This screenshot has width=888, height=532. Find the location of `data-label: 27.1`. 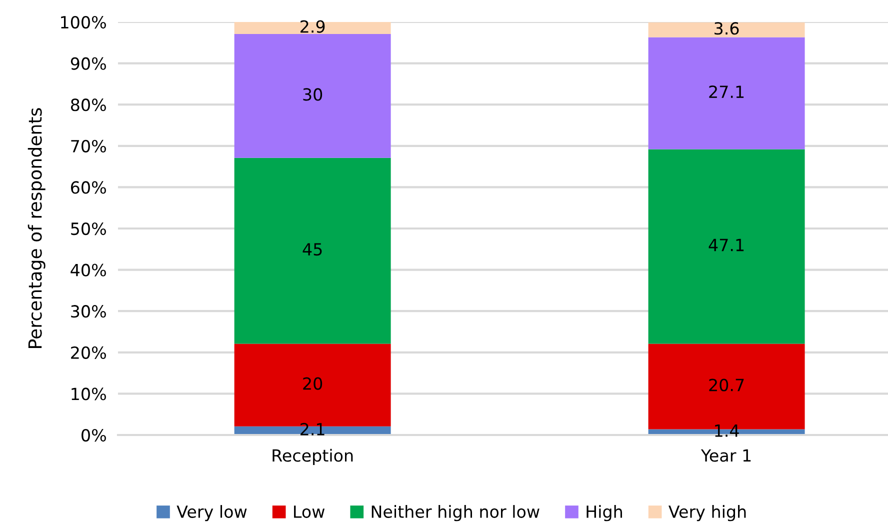

data-label: 27.1 is located at coordinates (726, 91).